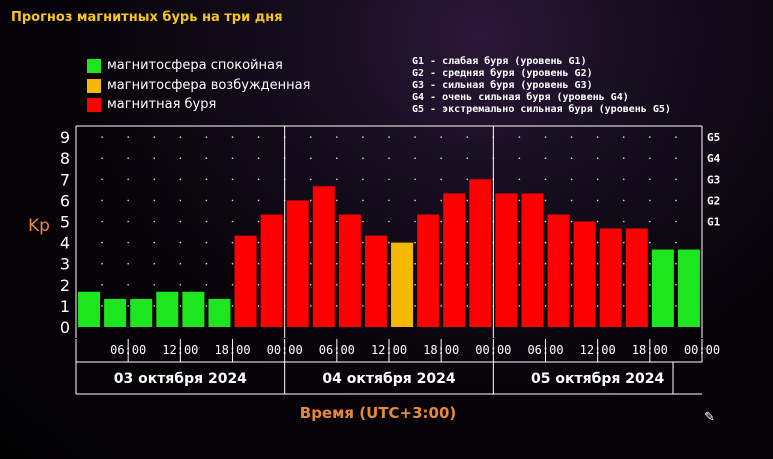 The image size is (773, 459). I want to click on y-tick-label: 6, so click(65, 200).